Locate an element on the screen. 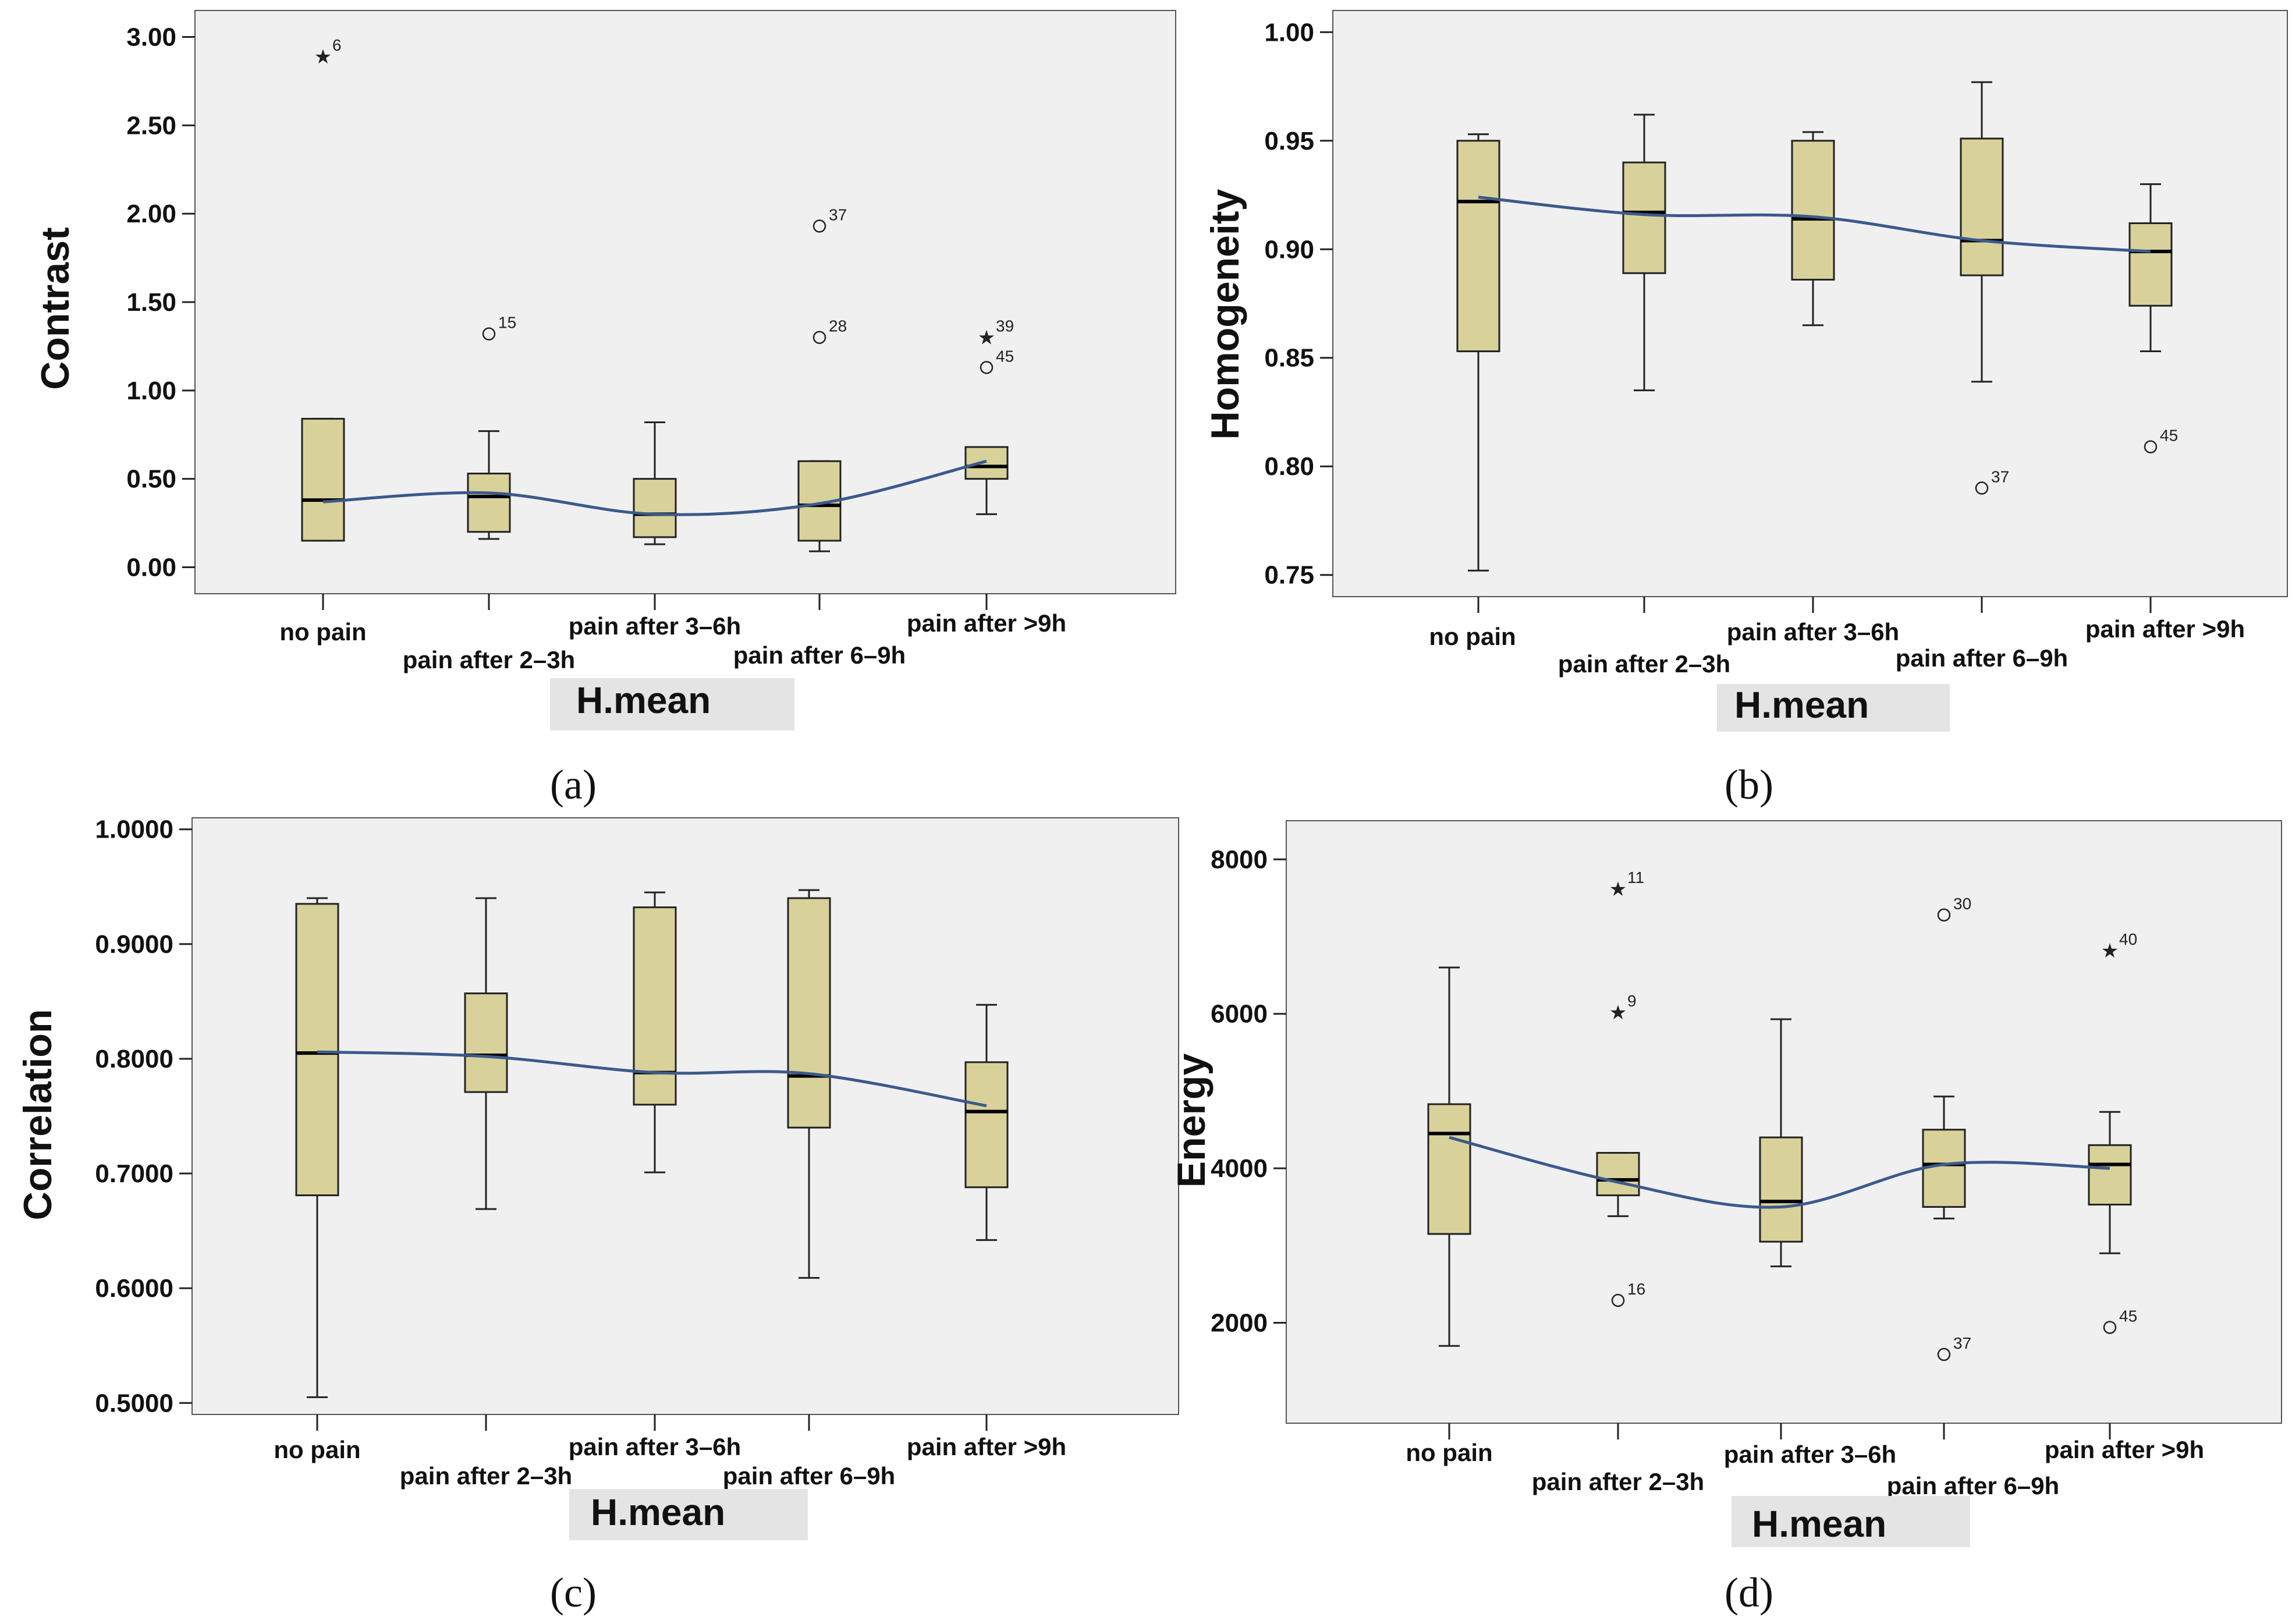  outlier-label: 39 is located at coordinates (1005, 326).